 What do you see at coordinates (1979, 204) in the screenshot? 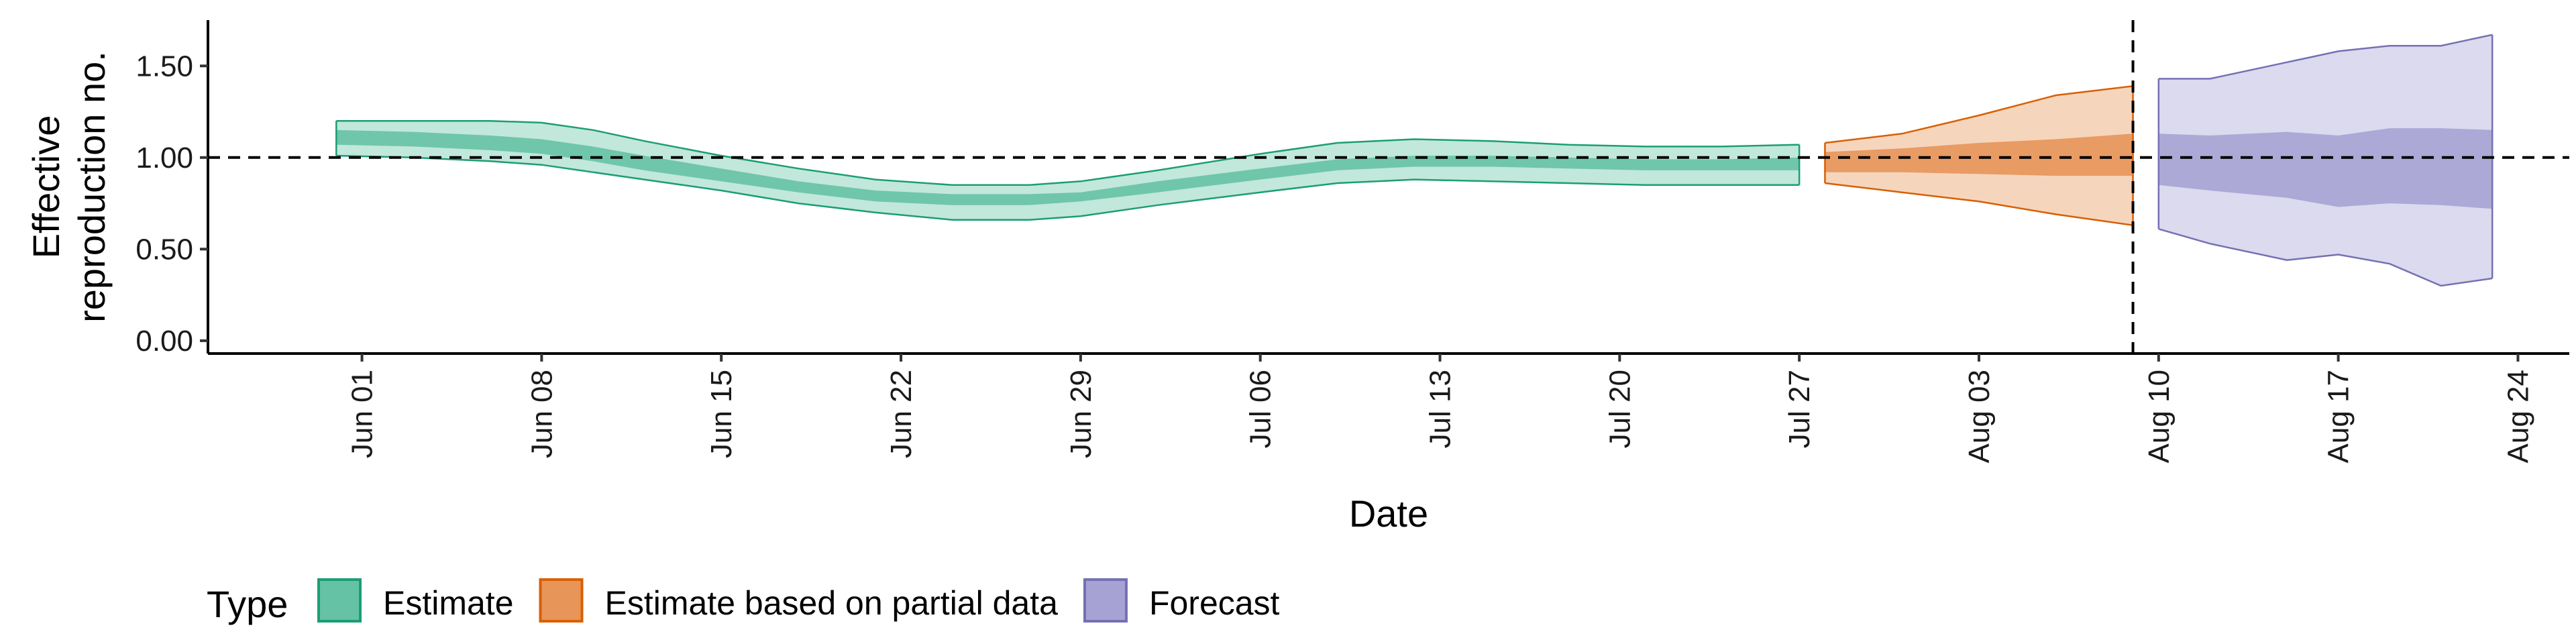
I see `estimate-based-on-partial-data-lower-line` at bounding box center [1979, 204].